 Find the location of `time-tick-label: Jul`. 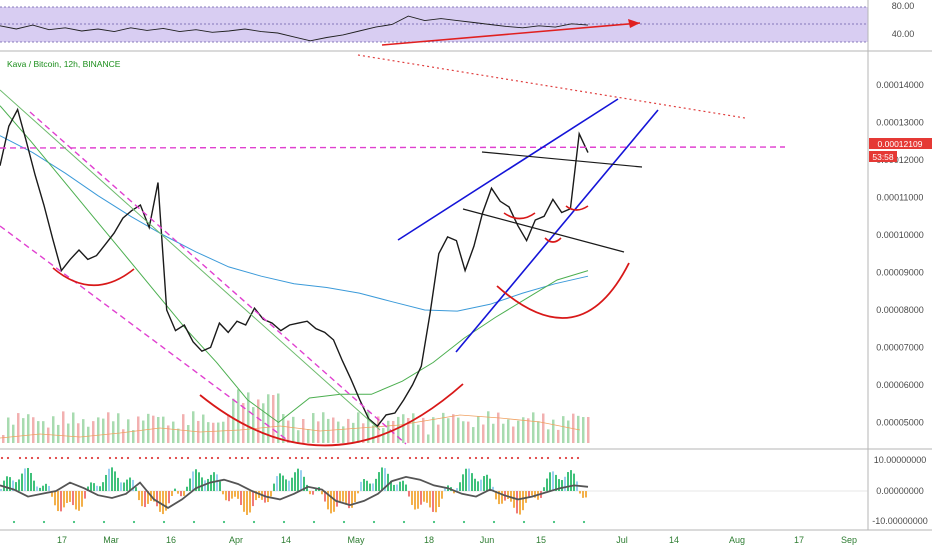

time-tick-label: Jul is located at coordinates (622, 540).